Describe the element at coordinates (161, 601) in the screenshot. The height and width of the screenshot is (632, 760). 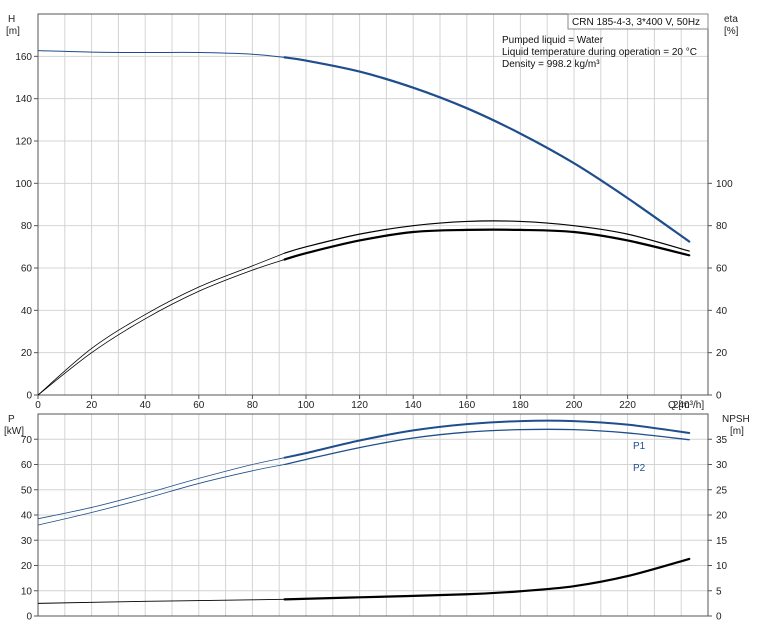
I see `npsh-curve-thin` at that location.